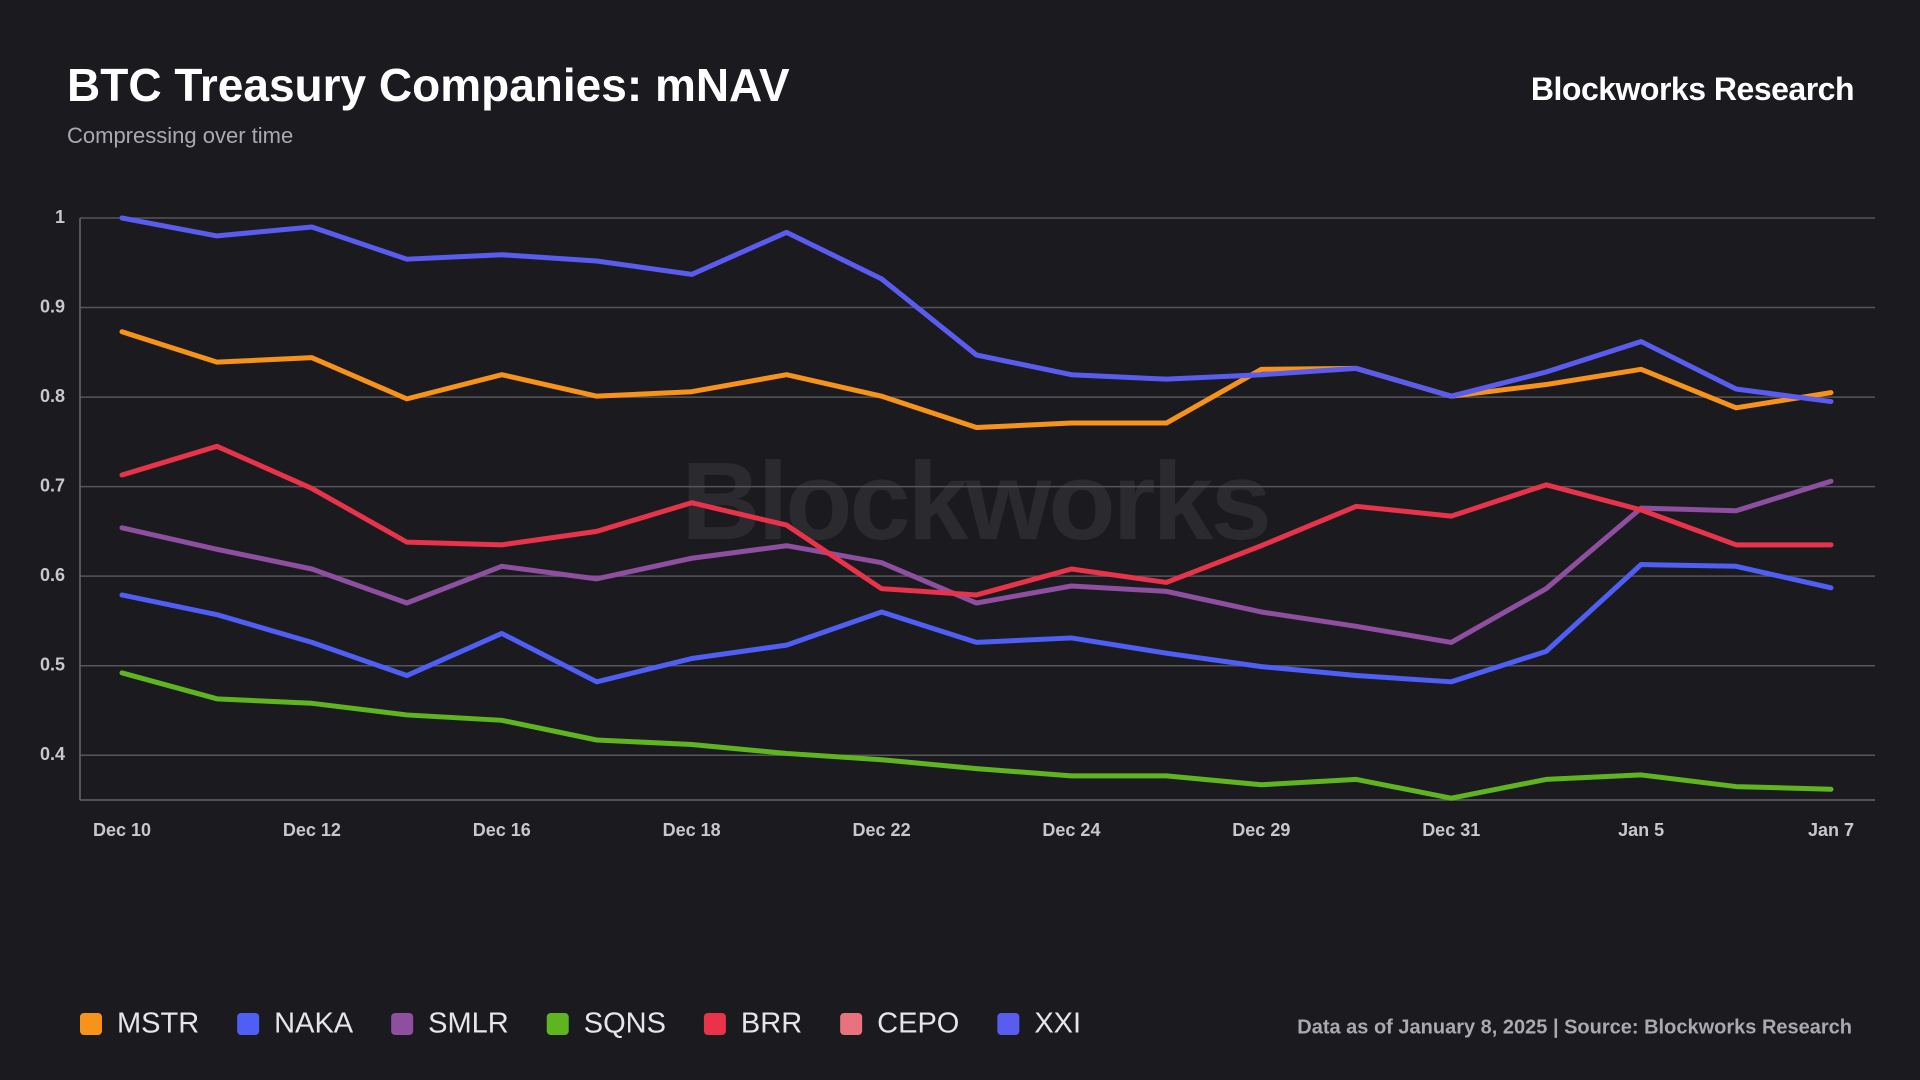 The width and height of the screenshot is (1920, 1080). What do you see at coordinates (771, 1024) in the screenshot?
I see `legend-label: BRR` at bounding box center [771, 1024].